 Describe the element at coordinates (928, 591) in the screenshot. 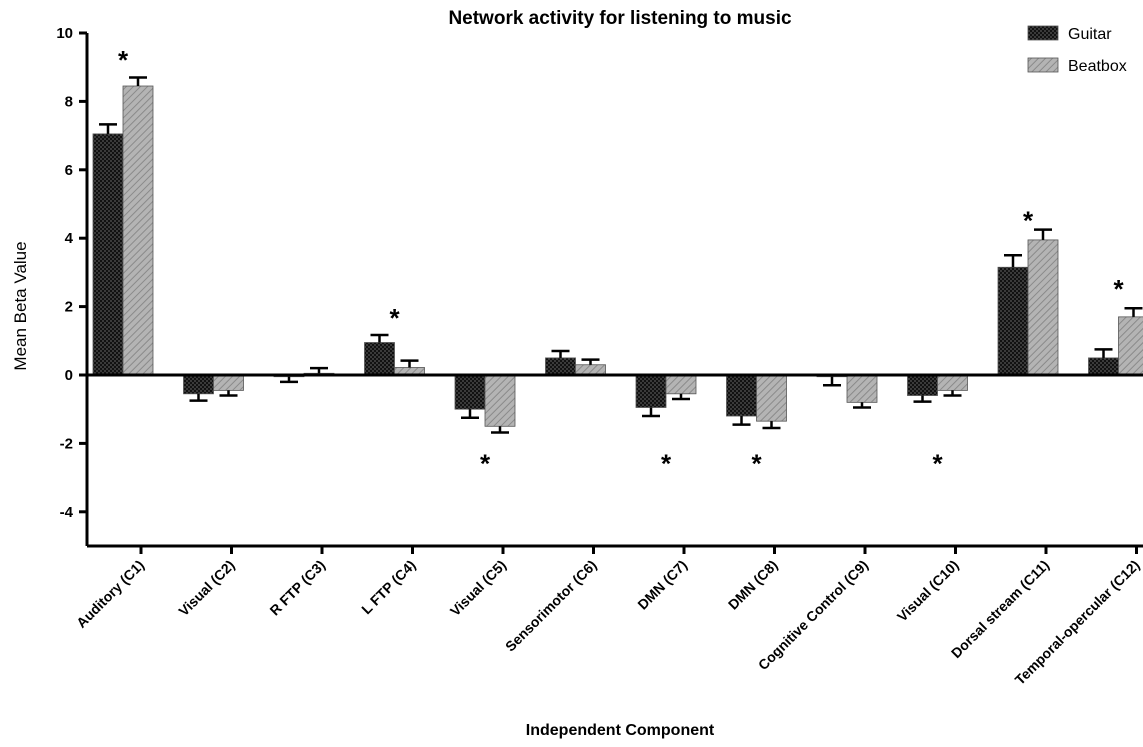

I see `x-category-label: Visual (C10)` at that location.